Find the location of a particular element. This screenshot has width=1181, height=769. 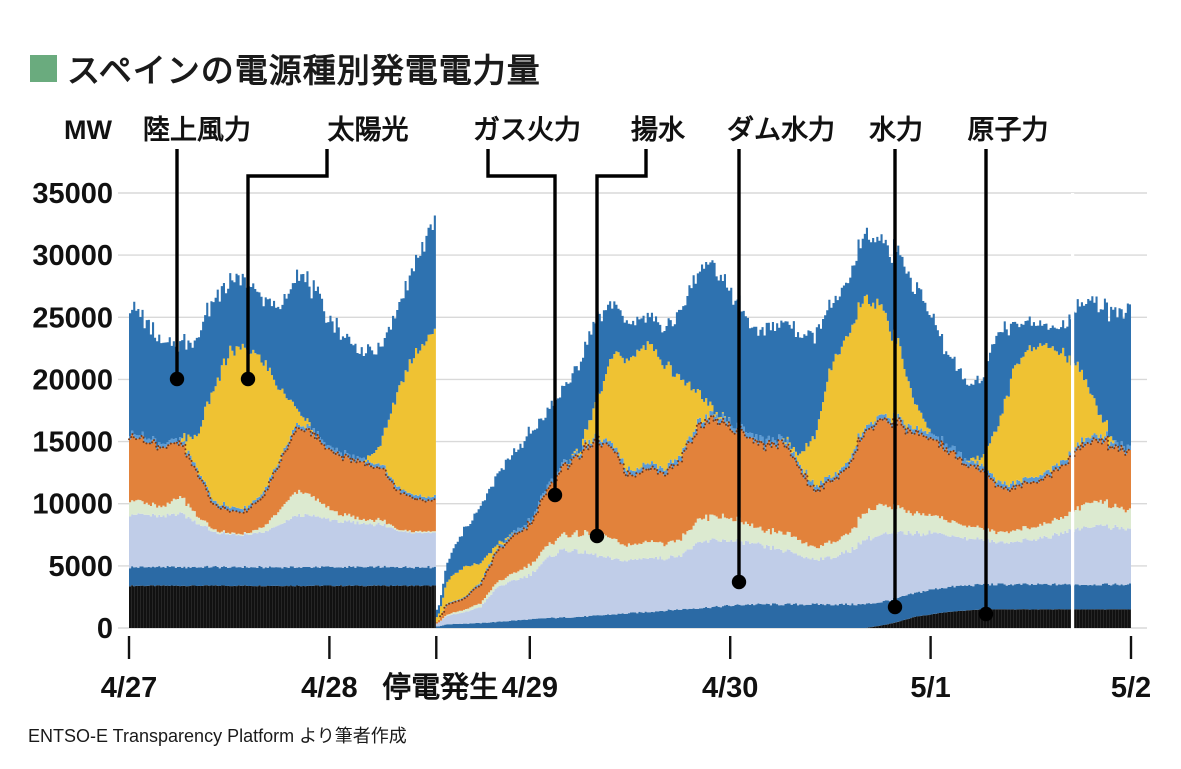

figure-title: スペインの電源種別発電電力量 is located at coordinates (304, 70).